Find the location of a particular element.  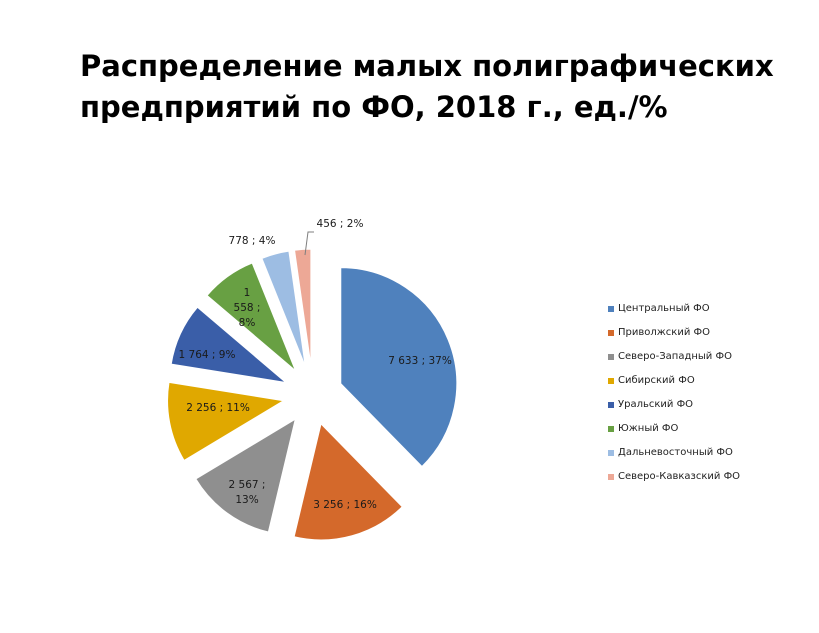

data-label-siberian: 2 256 ; 11% is located at coordinates (218, 408).